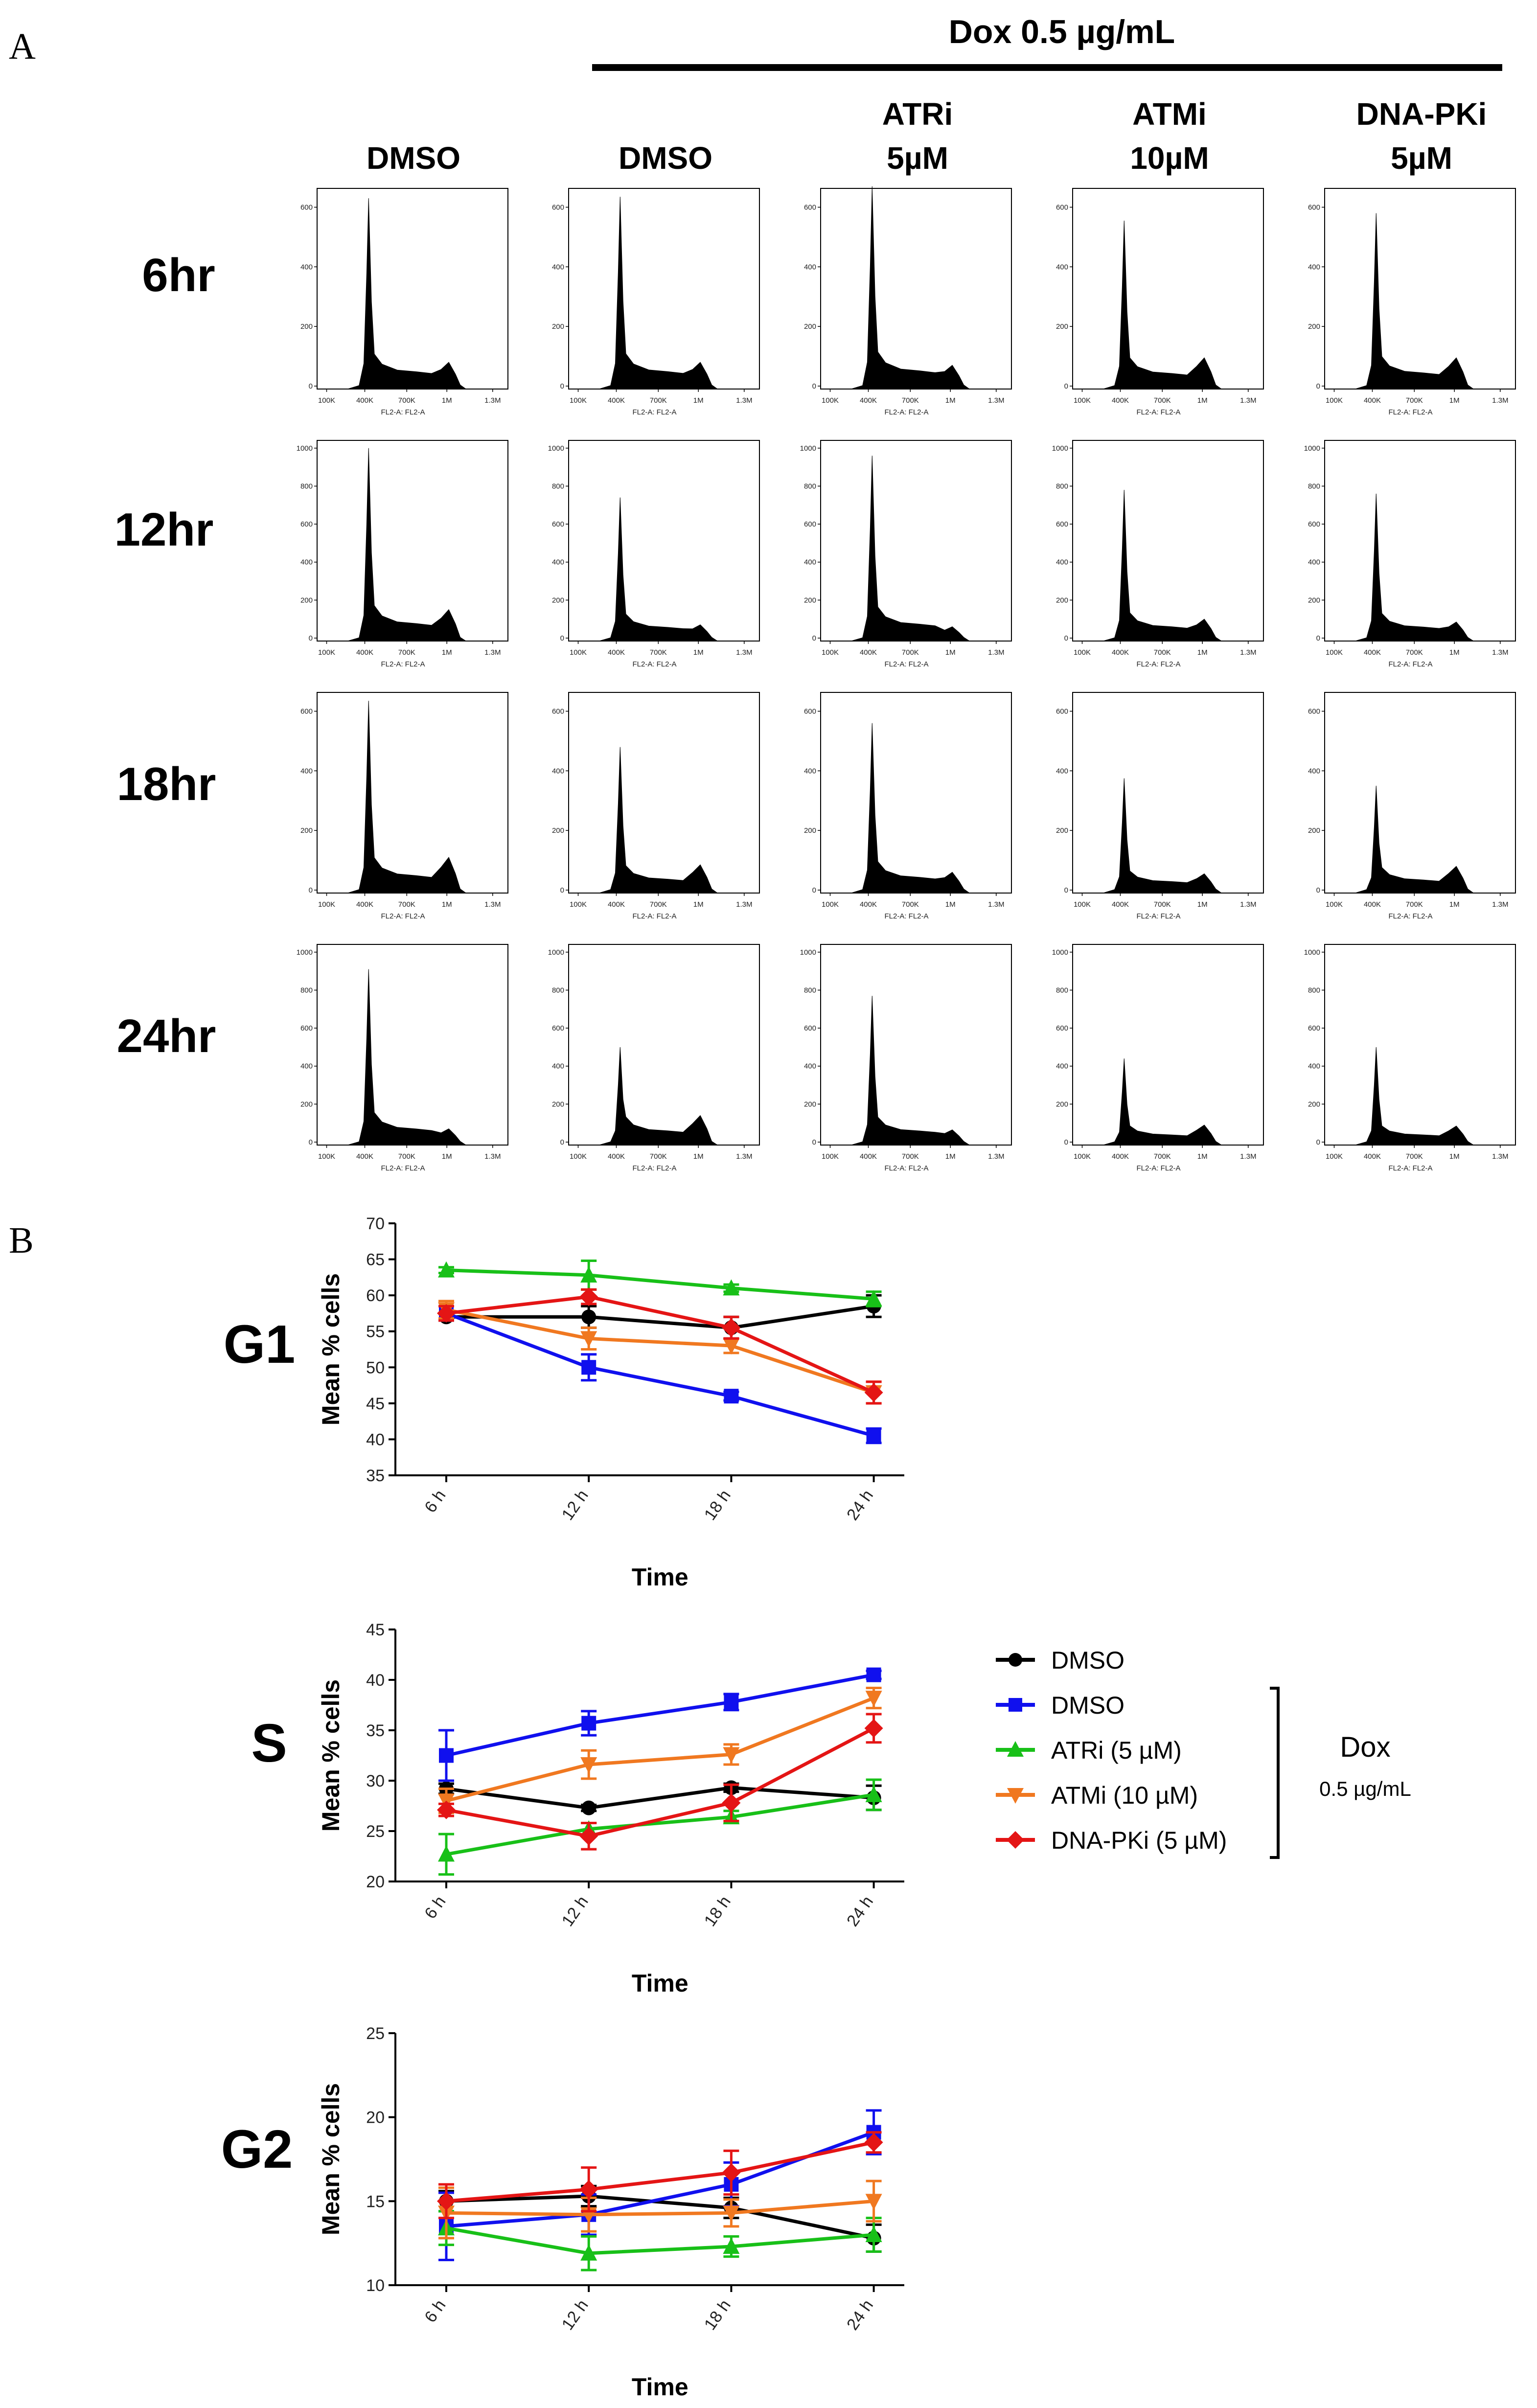 This screenshot has width=1537, height=2408. Describe the element at coordinates (375, 2285) in the screenshot. I see `y-tick-label: 10` at that location.